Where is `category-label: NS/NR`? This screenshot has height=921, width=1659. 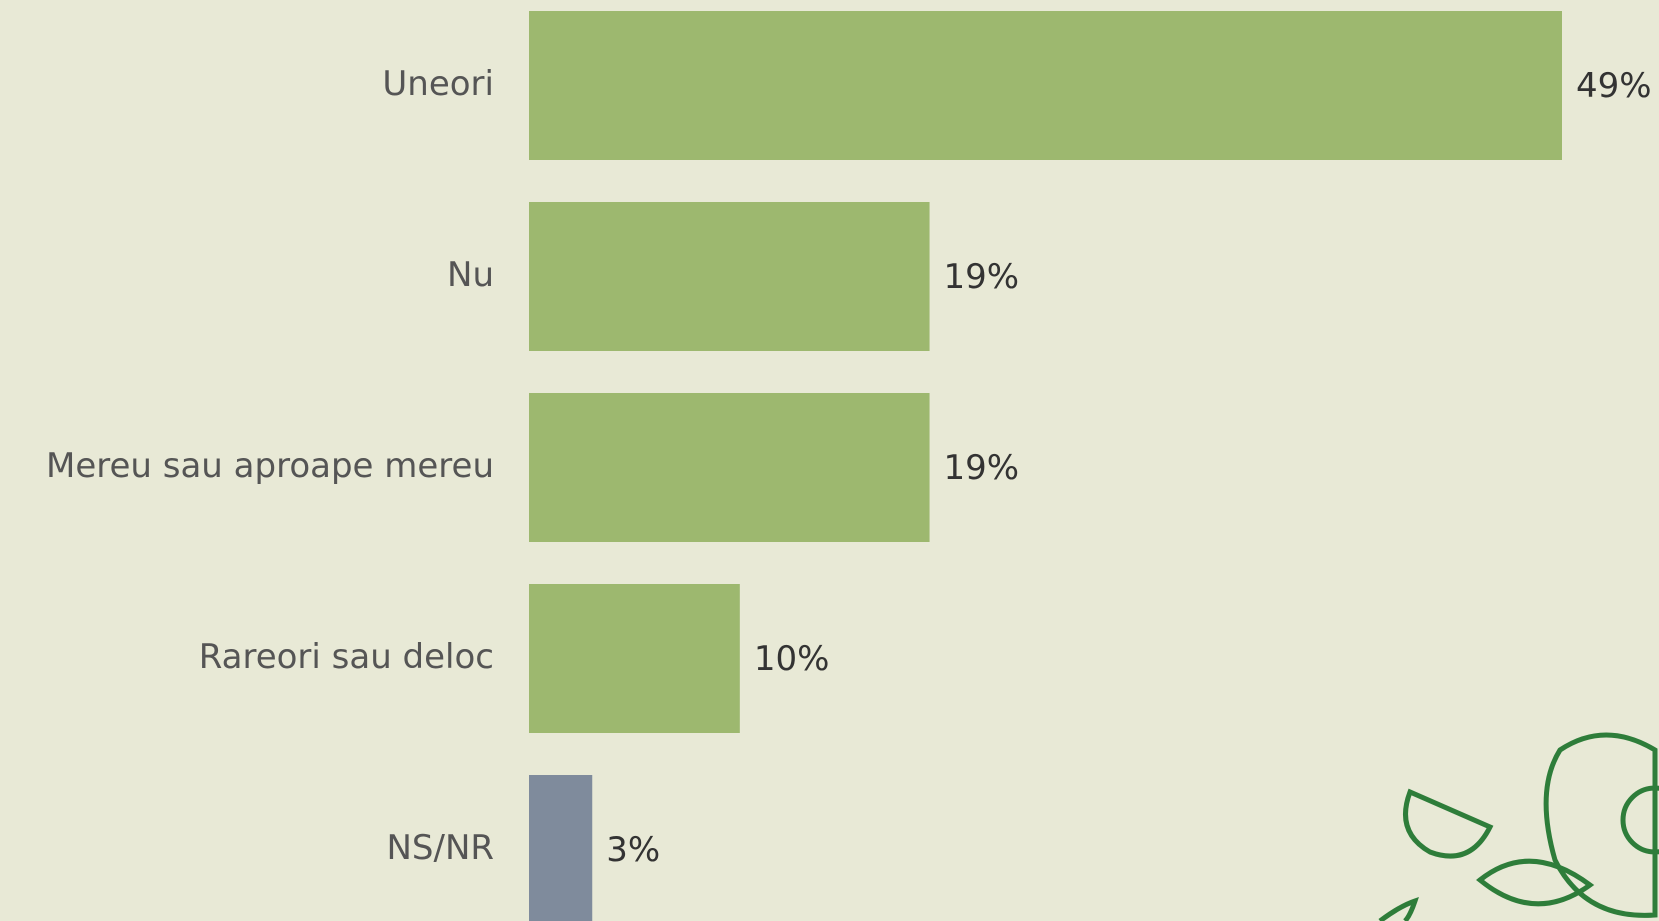
category-label: NS/NR is located at coordinates (440, 848).